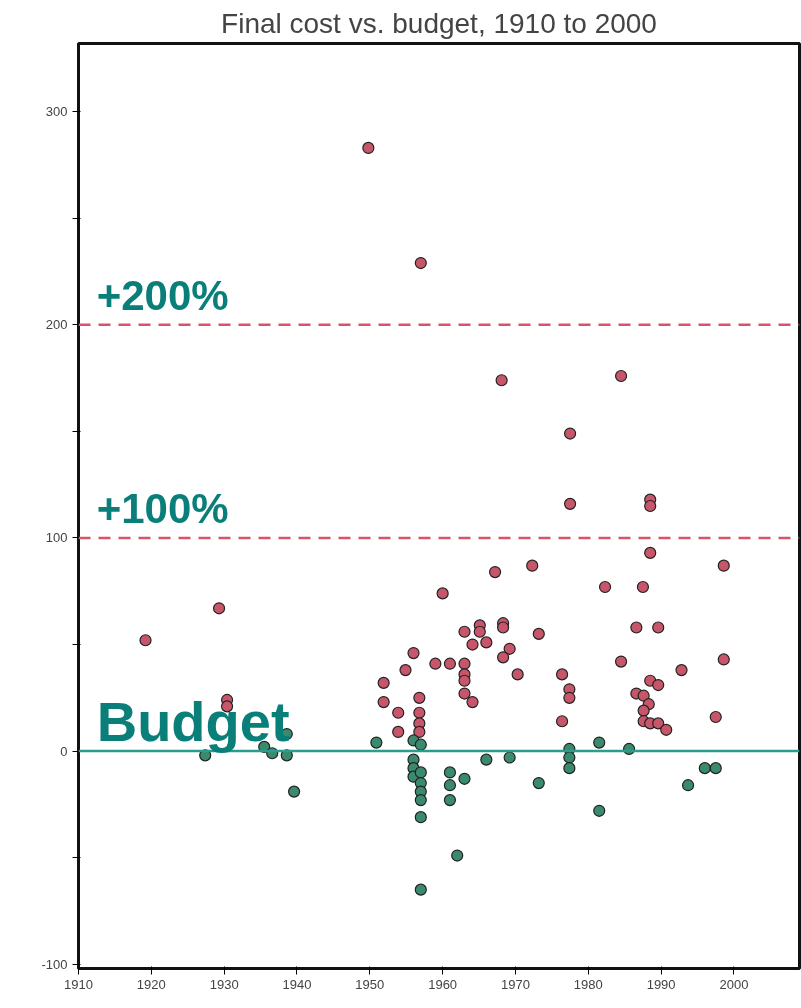 The image size is (801, 1008). Describe the element at coordinates (443, 984) in the screenshot. I see `x-tick-label: 1960` at that location.